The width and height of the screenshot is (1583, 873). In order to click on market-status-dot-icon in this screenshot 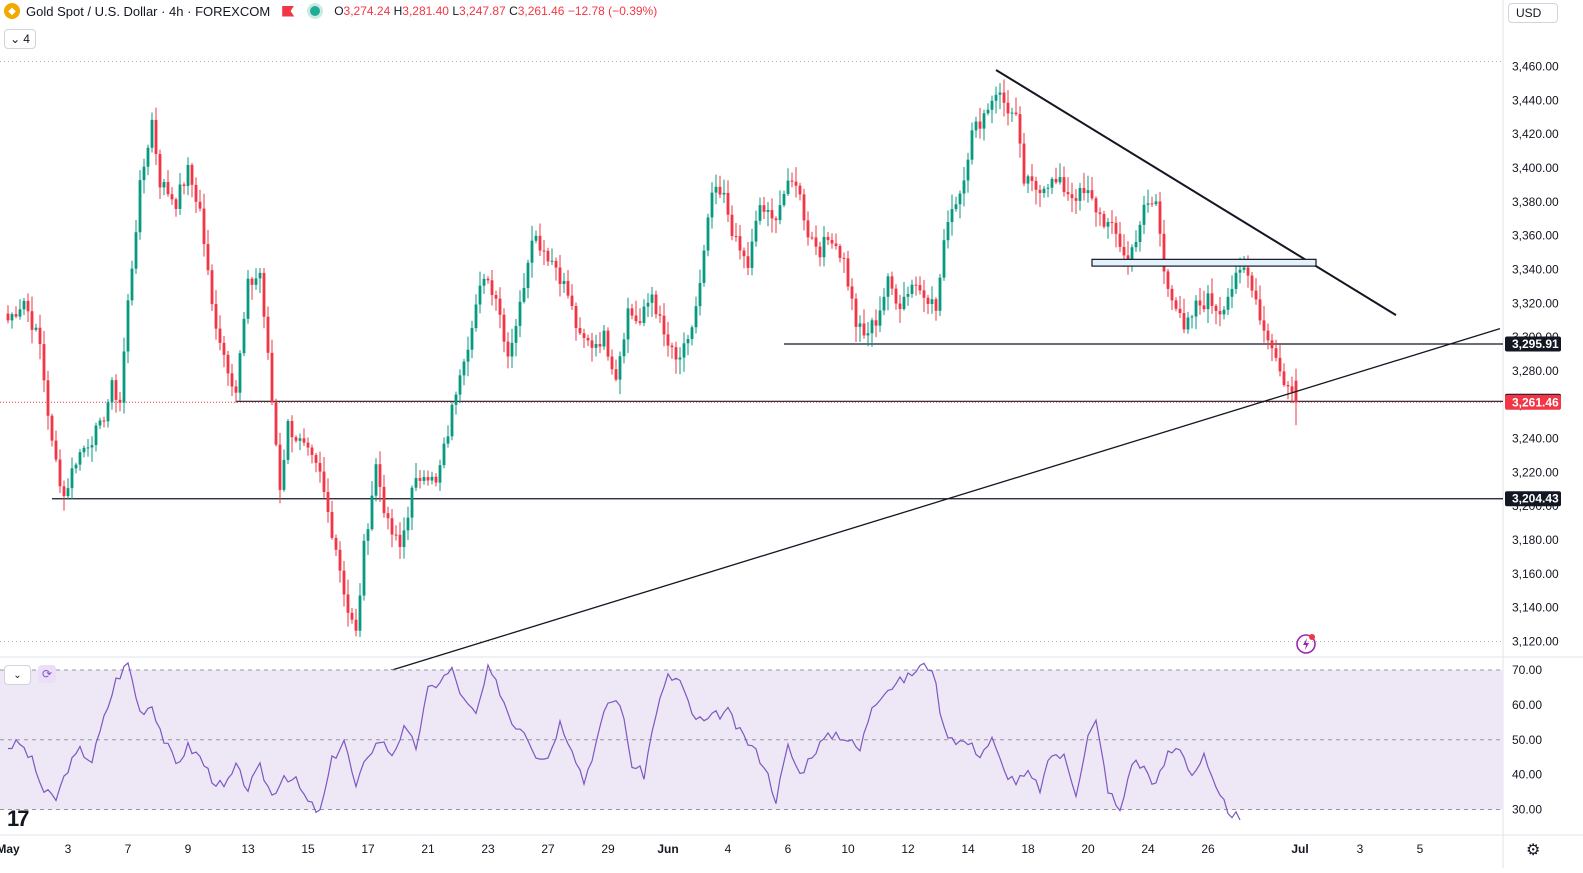, I will do `click(315, 11)`.